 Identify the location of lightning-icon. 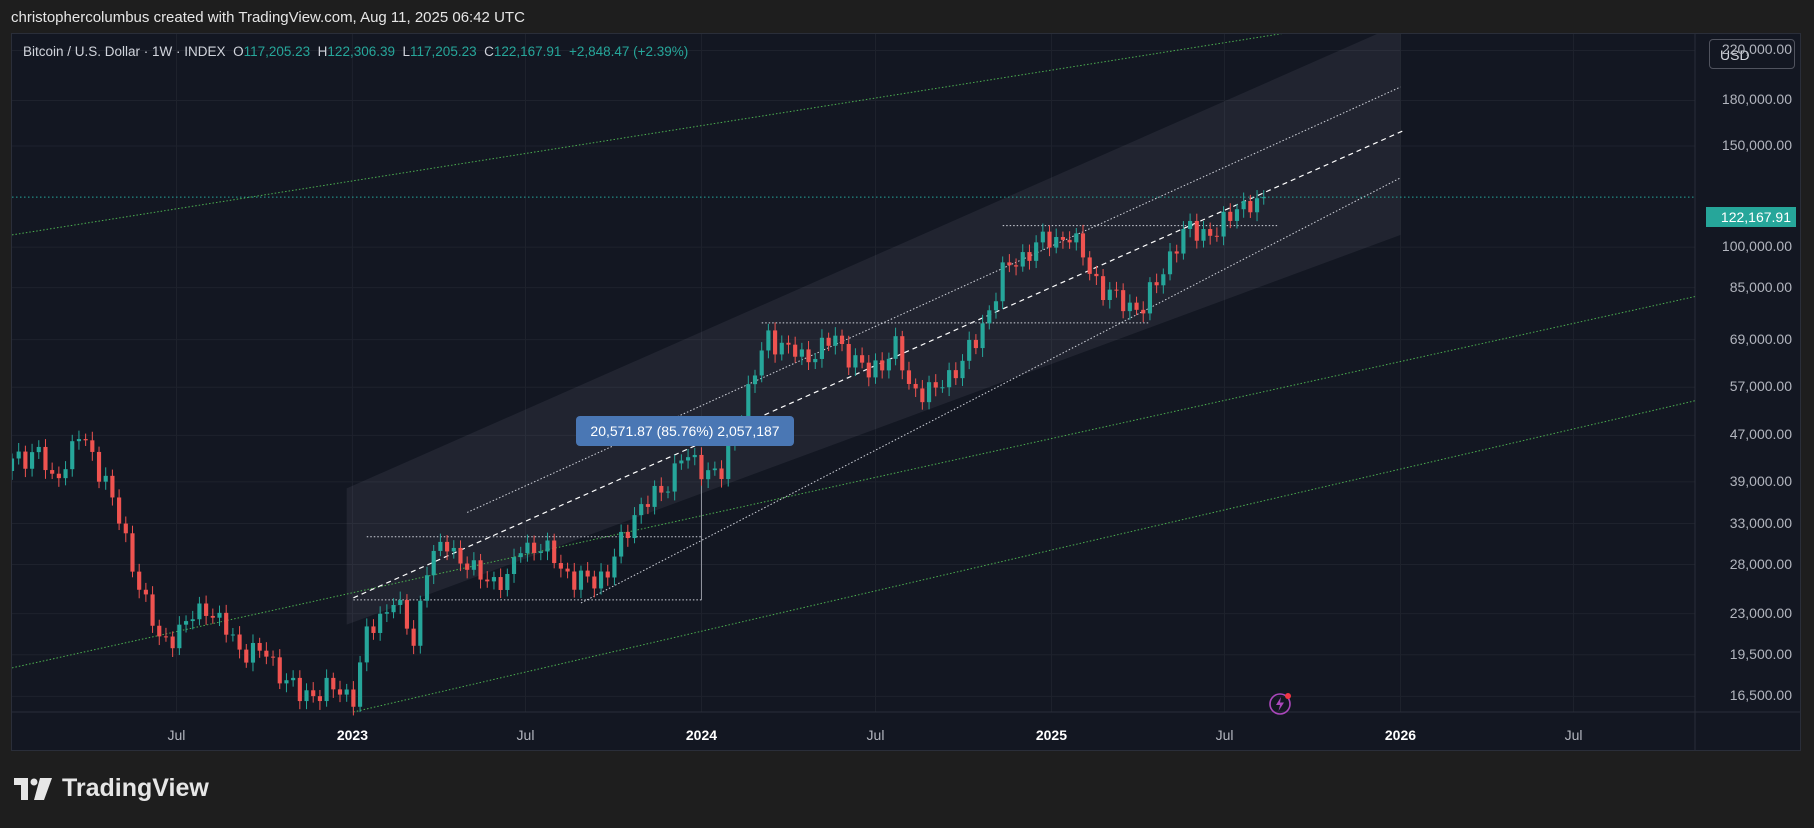
(1280, 704).